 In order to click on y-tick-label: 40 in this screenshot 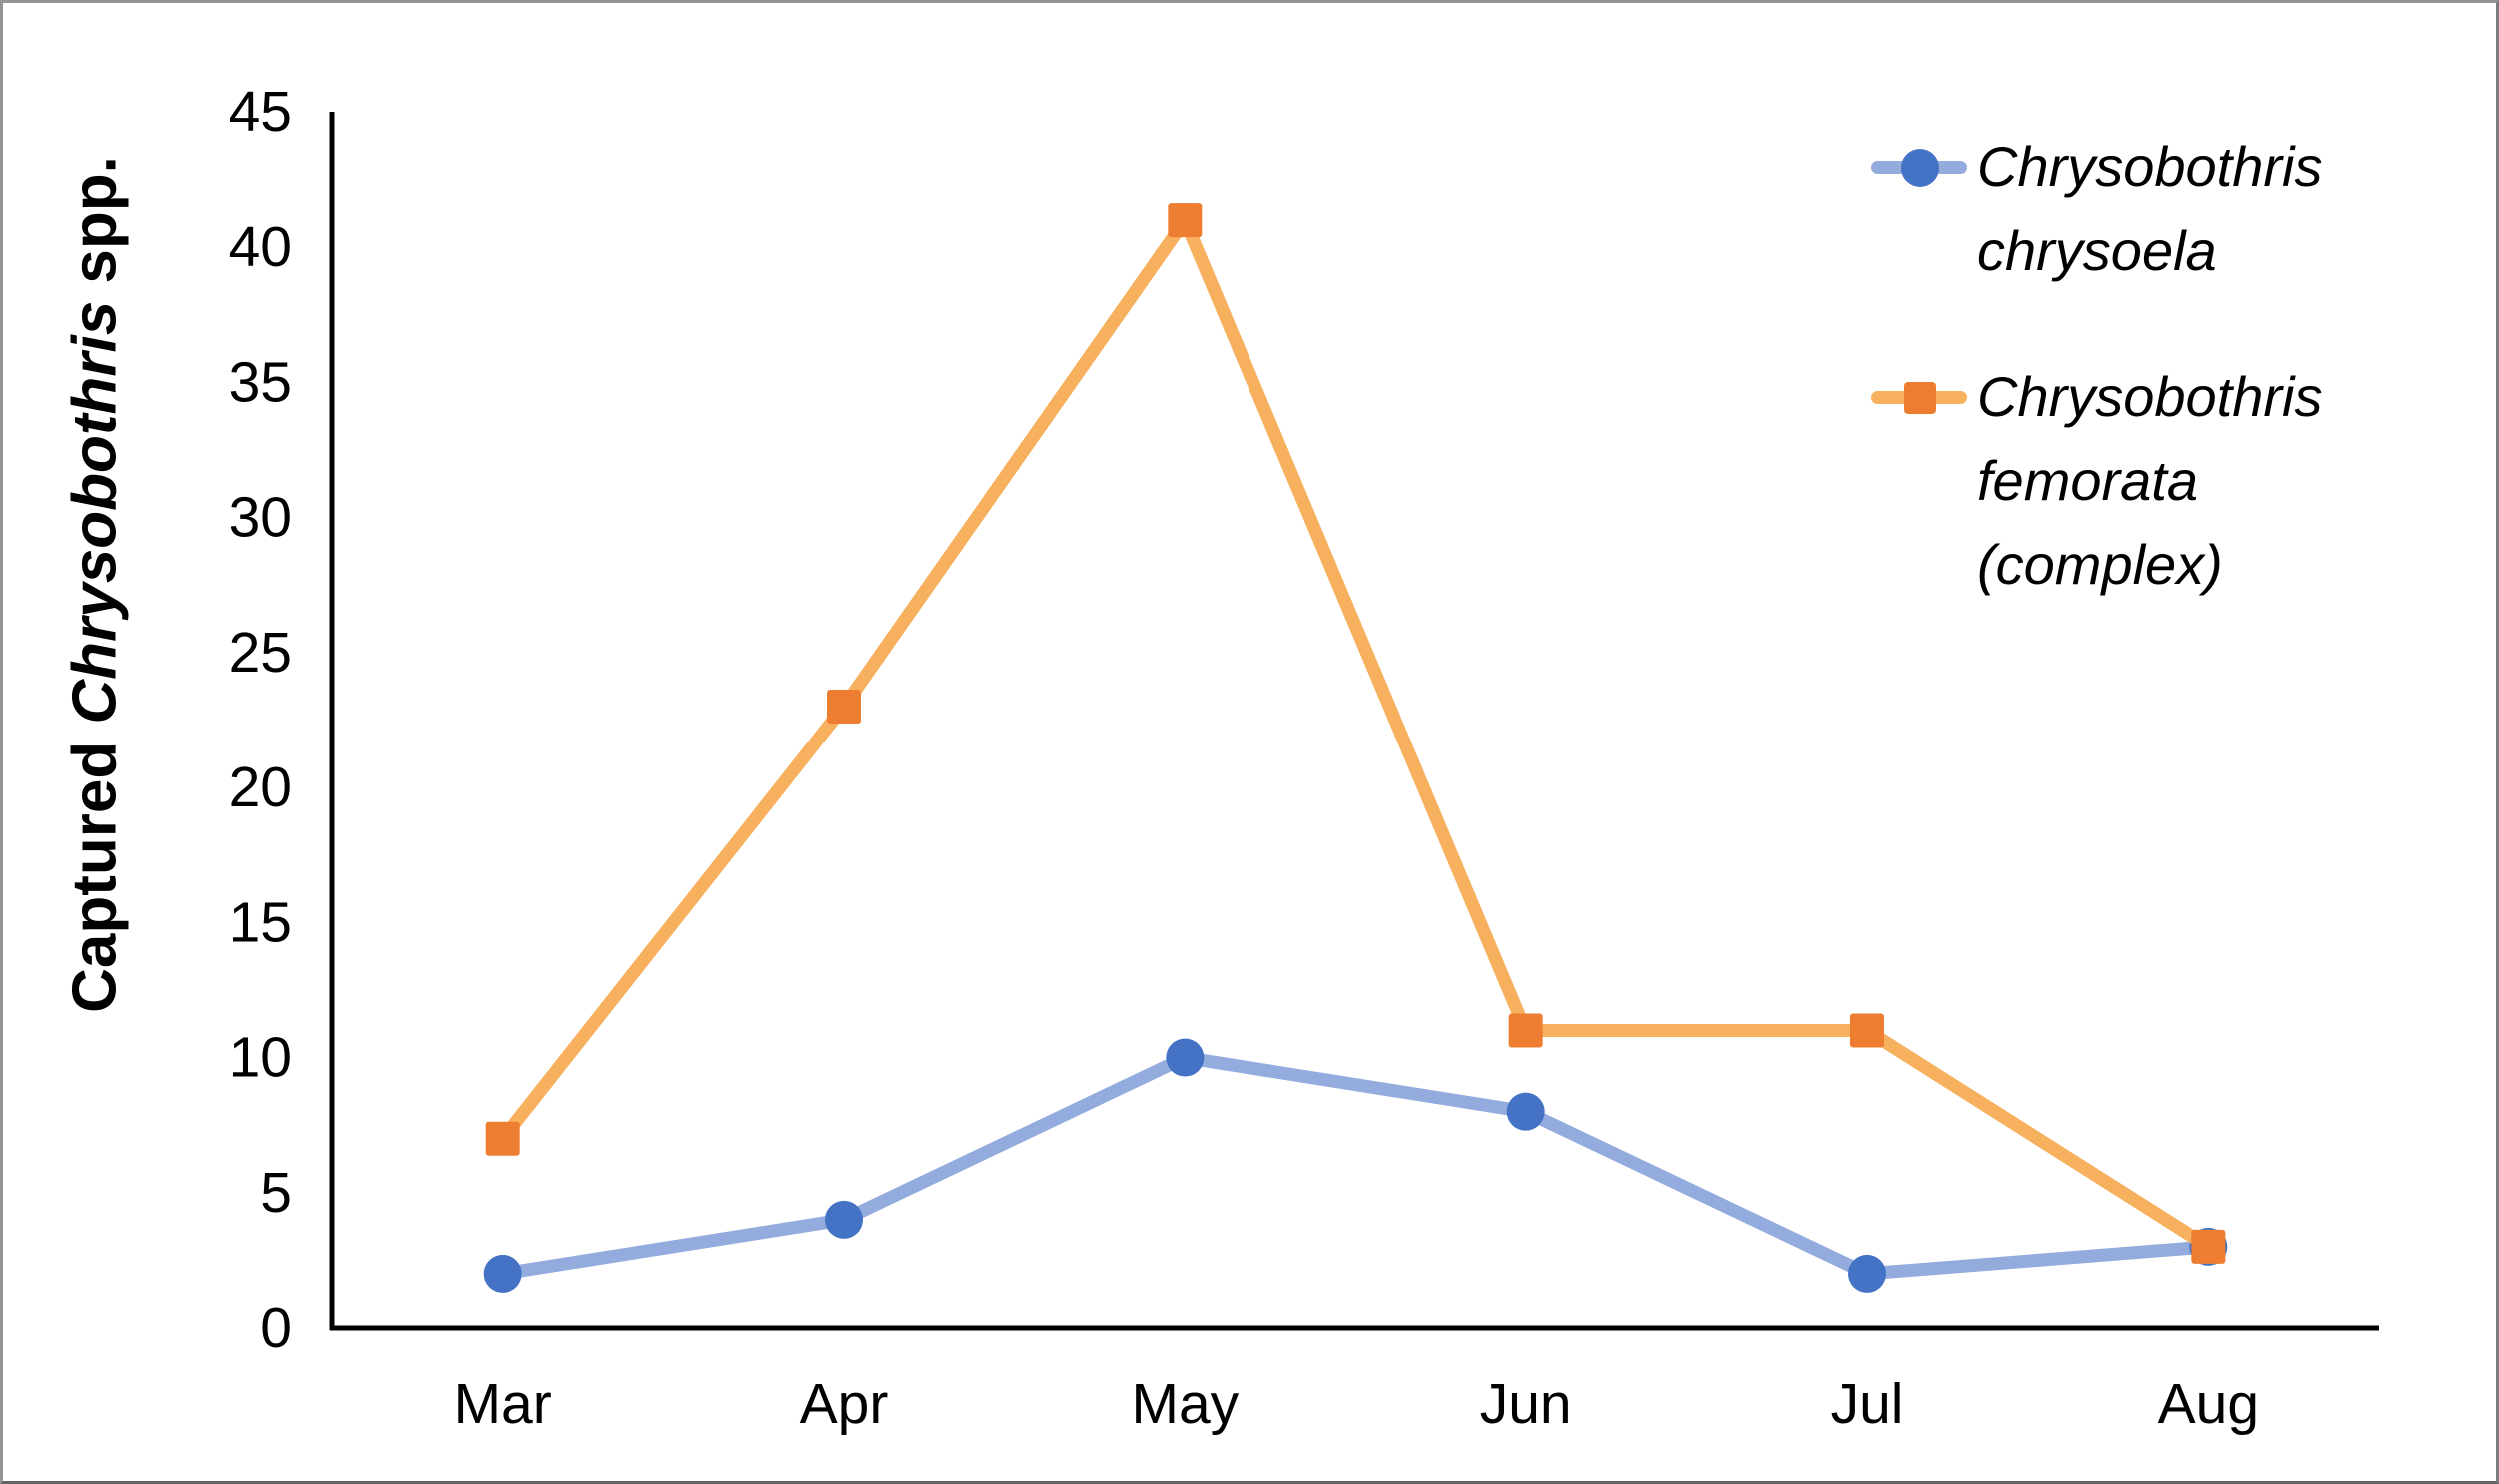, I will do `click(260, 247)`.